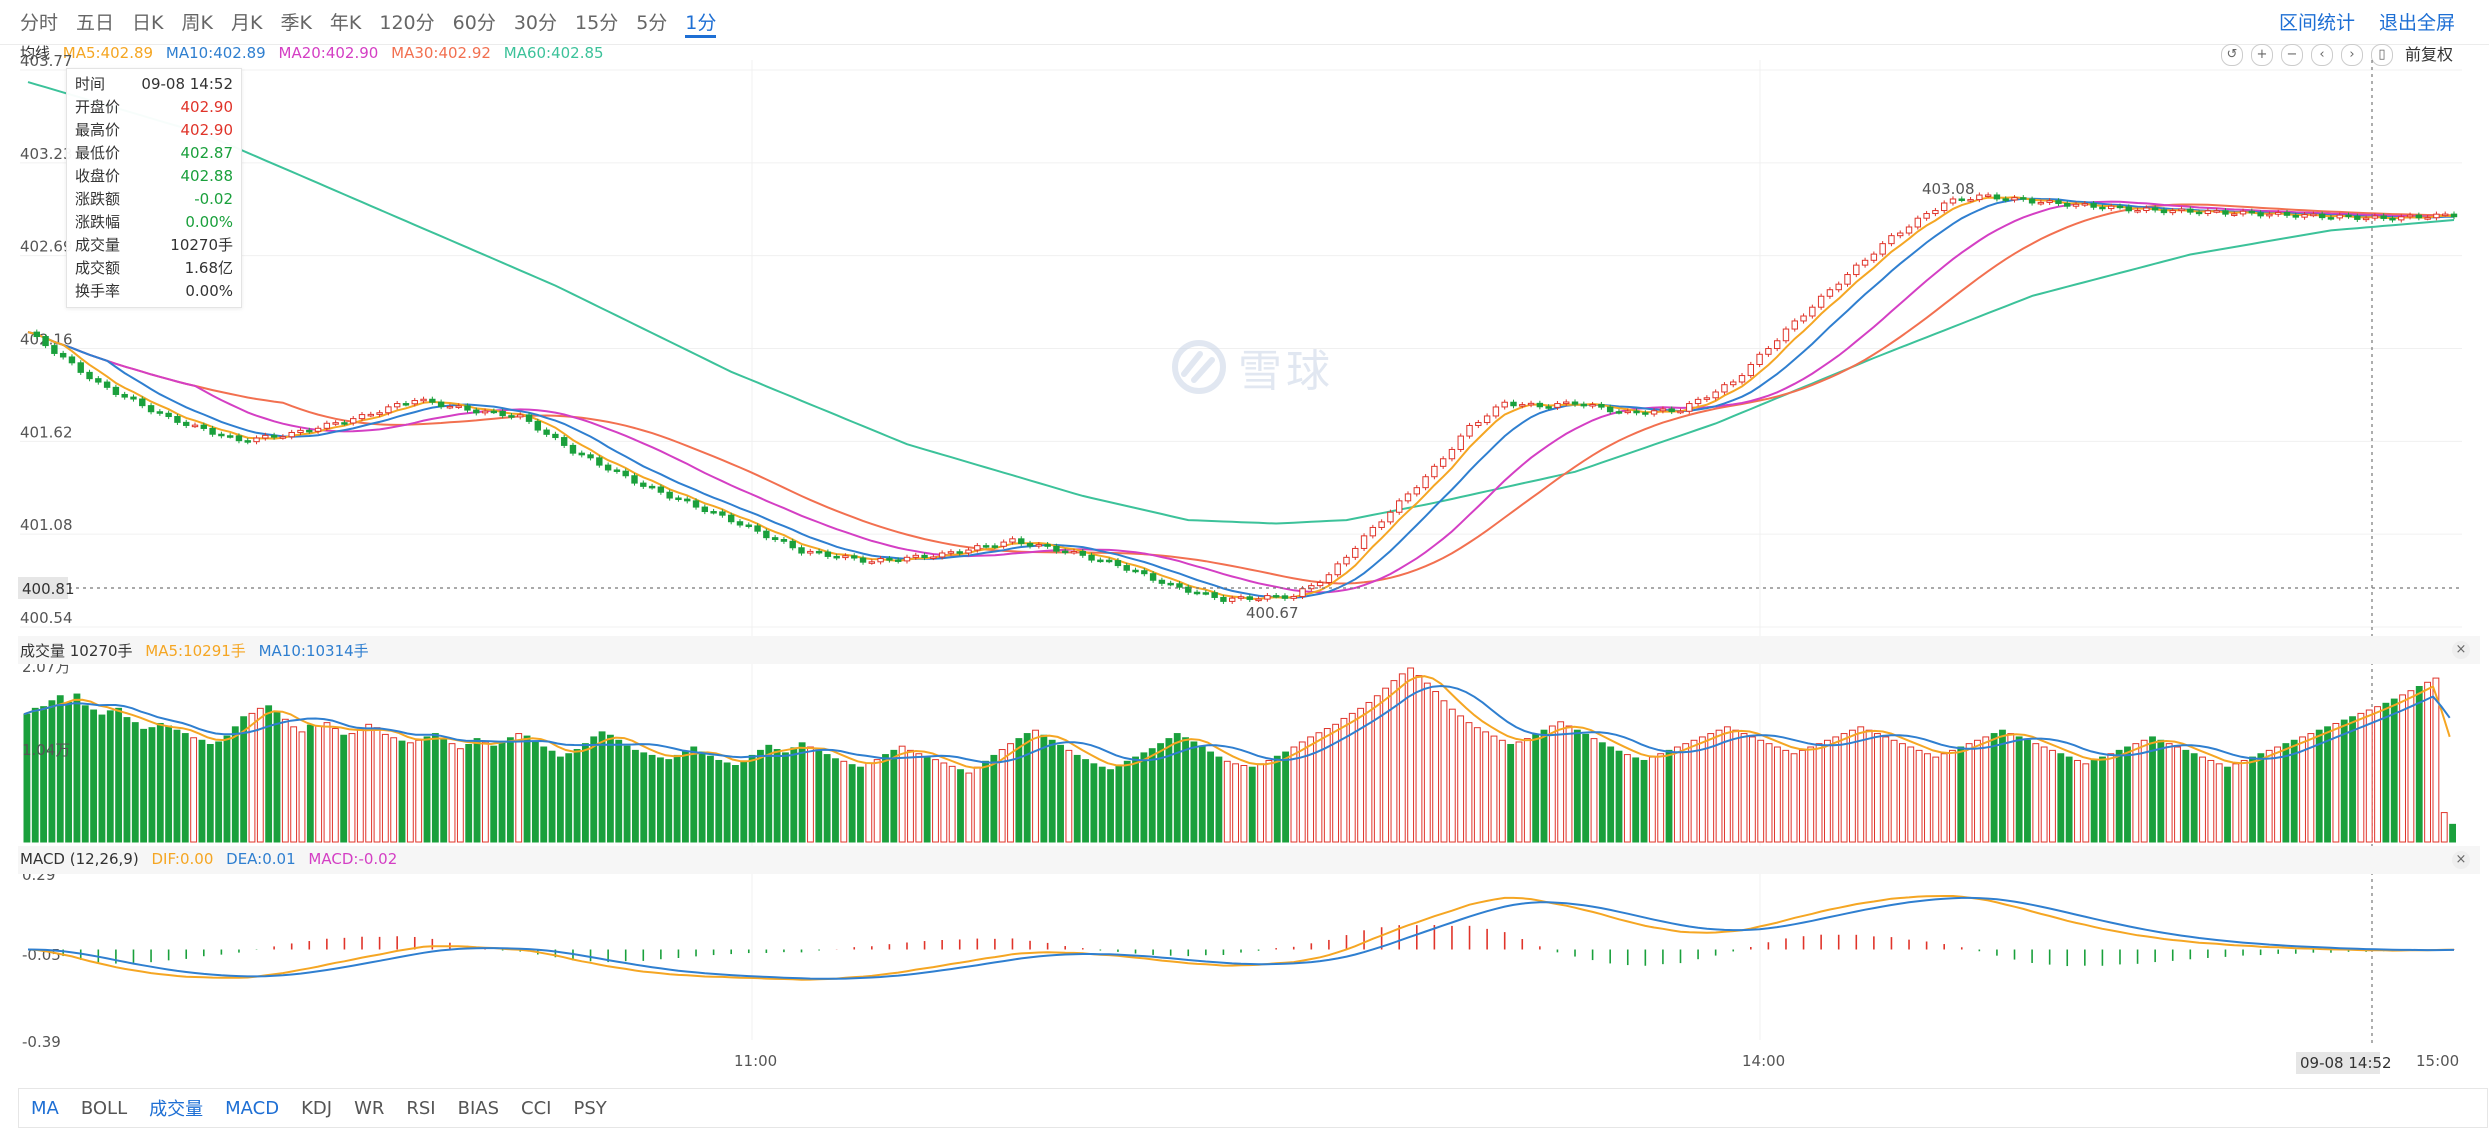  Describe the element at coordinates (345, 23) in the screenshot. I see `period-tab: 年K` at that location.